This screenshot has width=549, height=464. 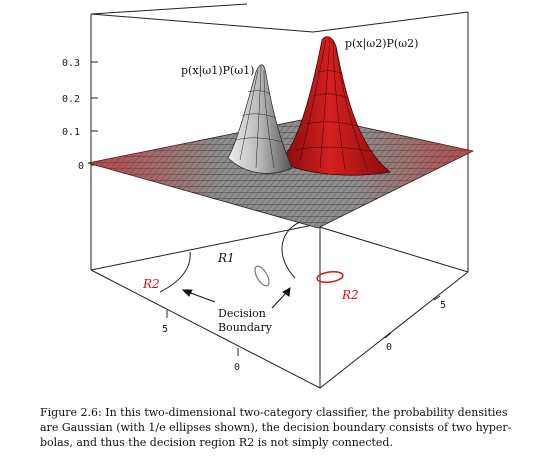 What do you see at coordinates (236, 298) in the screenshot?
I see `annotation-arrows` at bounding box center [236, 298].